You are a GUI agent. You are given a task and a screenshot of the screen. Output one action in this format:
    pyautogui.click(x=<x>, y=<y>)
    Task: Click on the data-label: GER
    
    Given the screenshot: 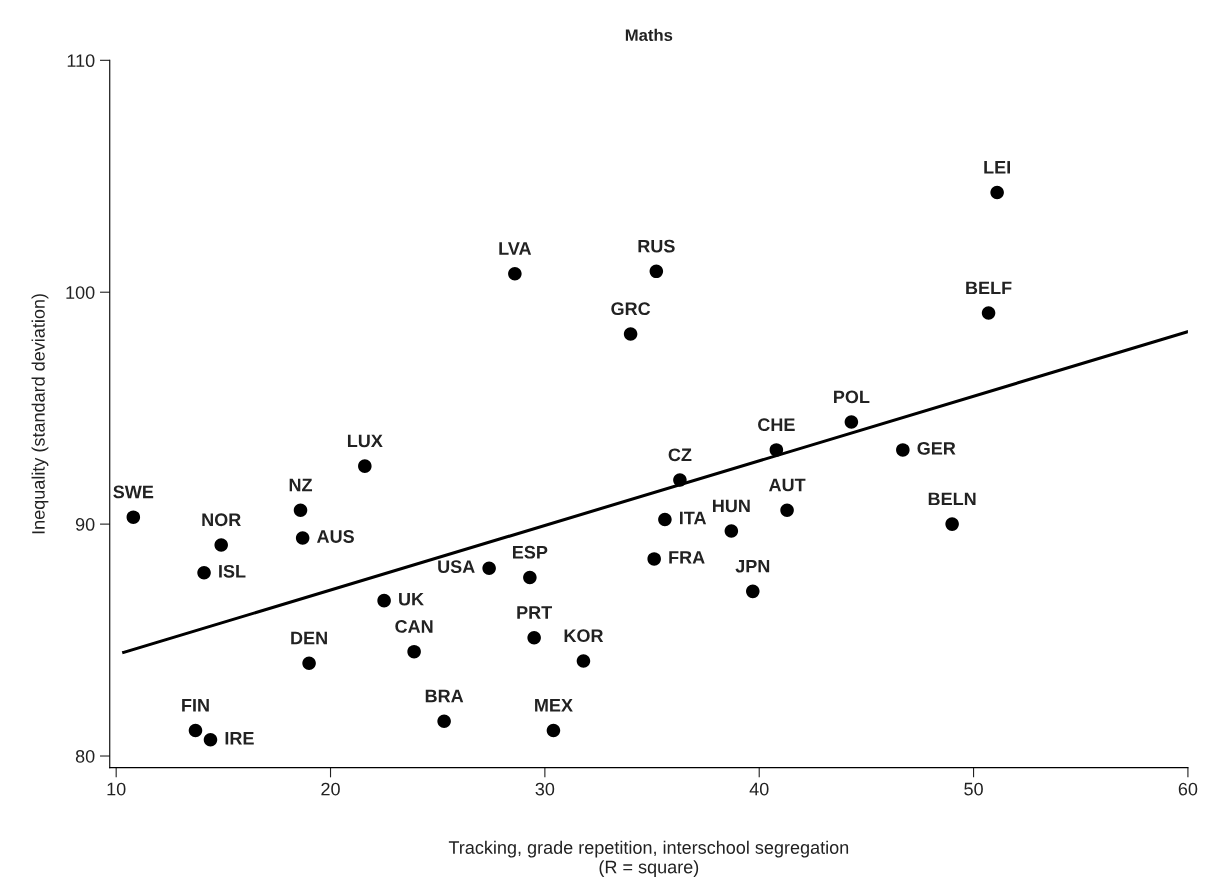 What is the action you would take?
    pyautogui.click(x=936, y=448)
    